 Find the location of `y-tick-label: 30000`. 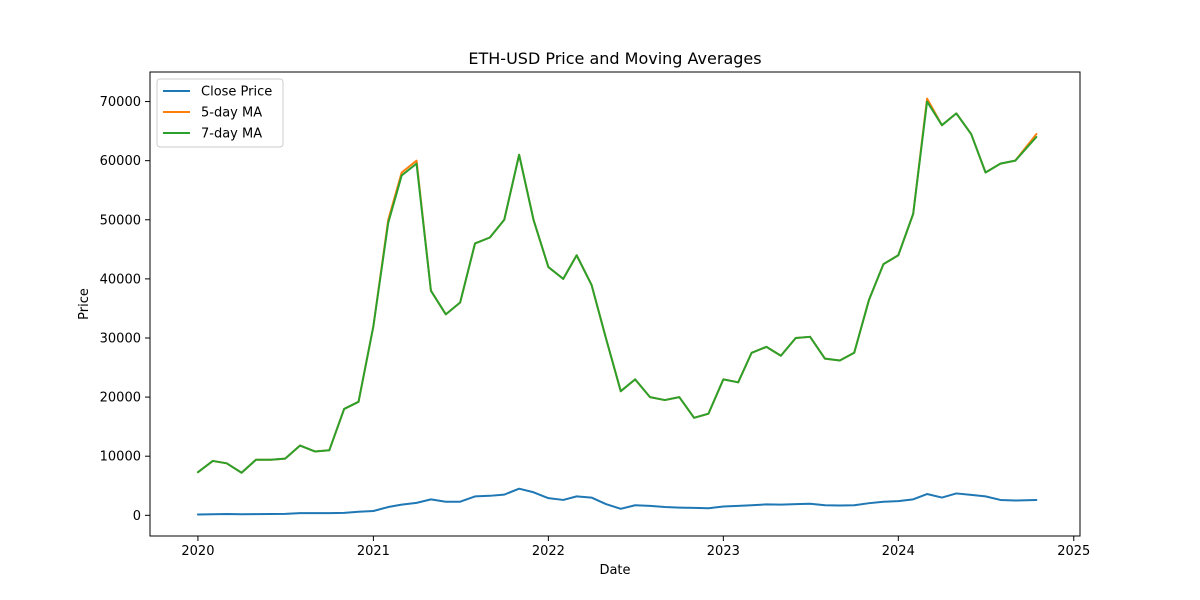

y-tick-label: 30000 is located at coordinates (120, 338).